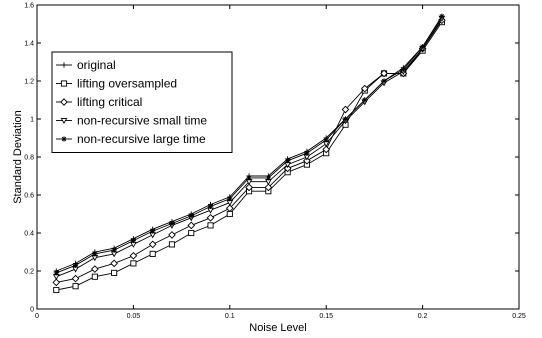 This screenshot has height=338, width=542. Describe the element at coordinates (29, 234) in the screenshot. I see `y-tick-label: 0.4` at that location.